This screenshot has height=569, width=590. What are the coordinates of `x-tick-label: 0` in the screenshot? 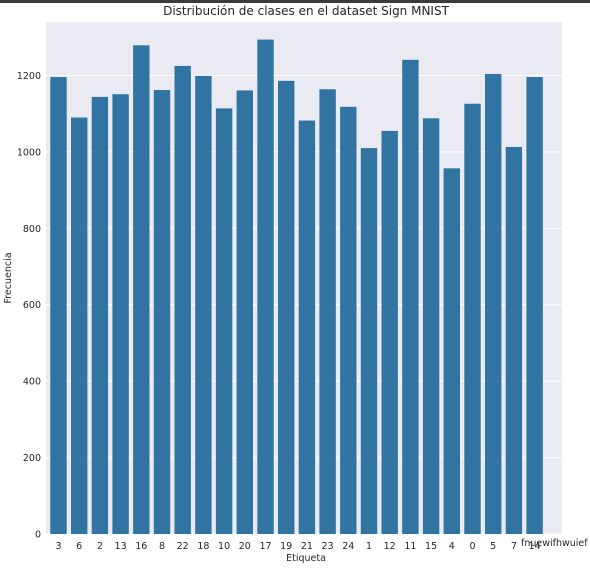 It's located at (472, 546).